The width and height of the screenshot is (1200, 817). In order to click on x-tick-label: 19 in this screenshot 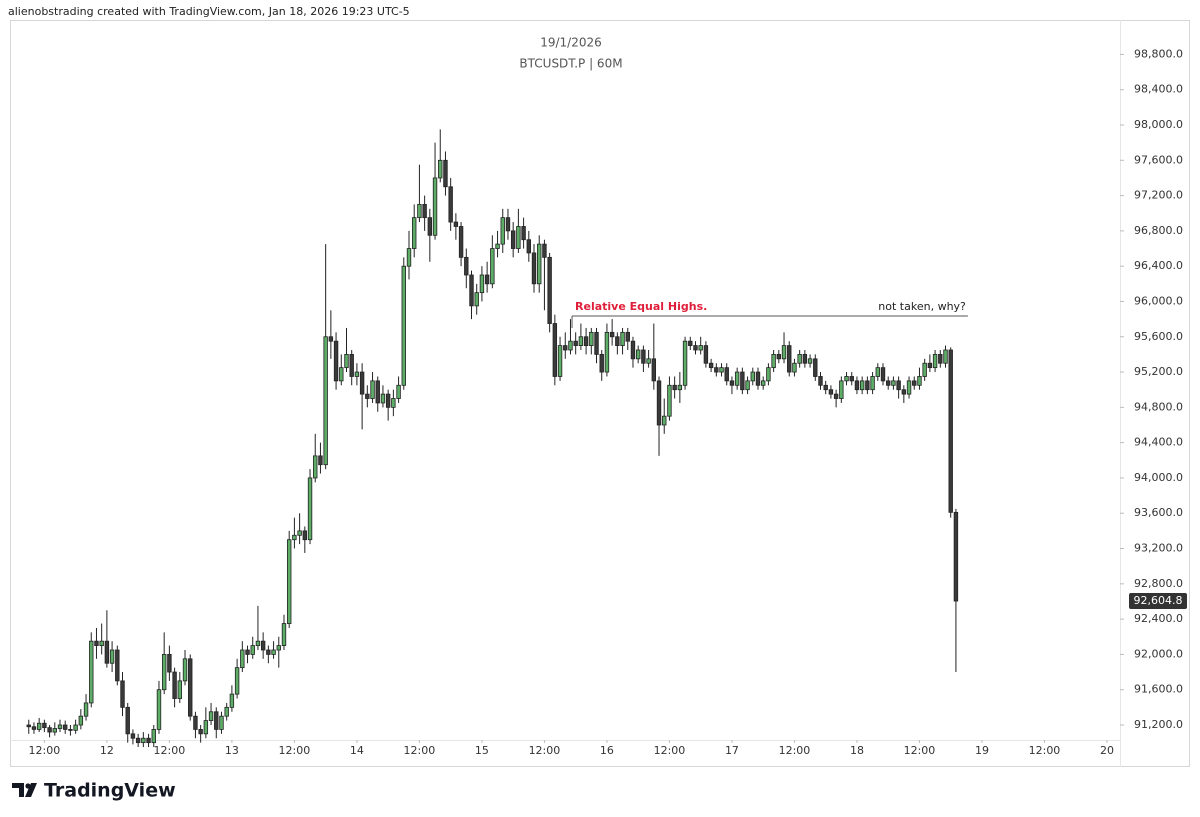, I will do `click(982, 750)`.